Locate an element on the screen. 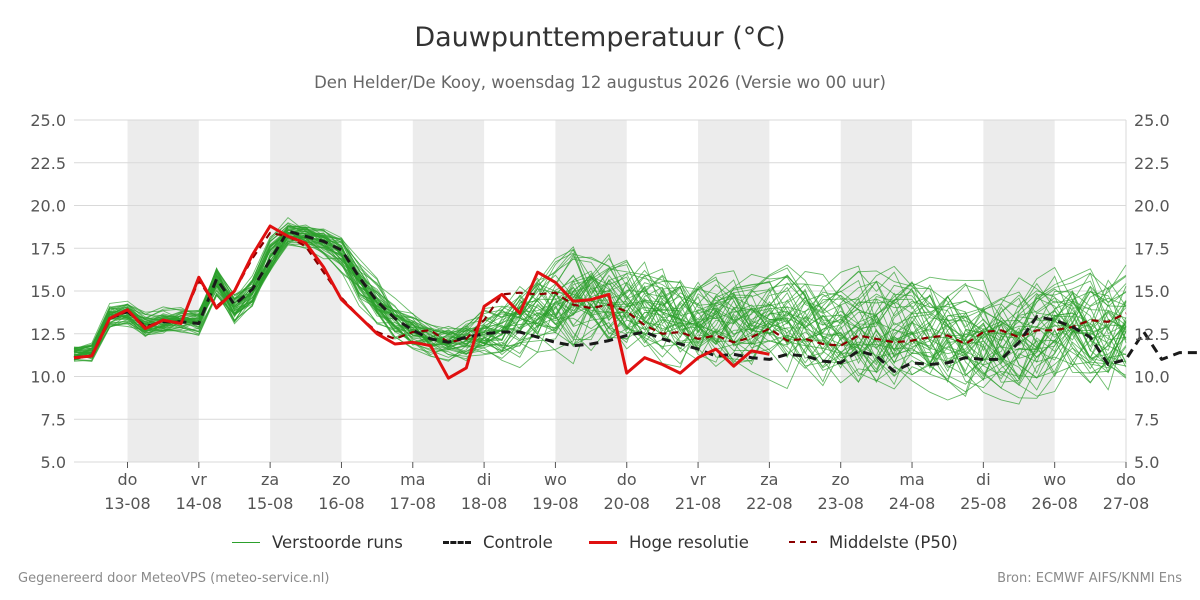 The height and width of the screenshot is (600, 1200). legend-label-median: Middelste (P50) is located at coordinates (893, 542).